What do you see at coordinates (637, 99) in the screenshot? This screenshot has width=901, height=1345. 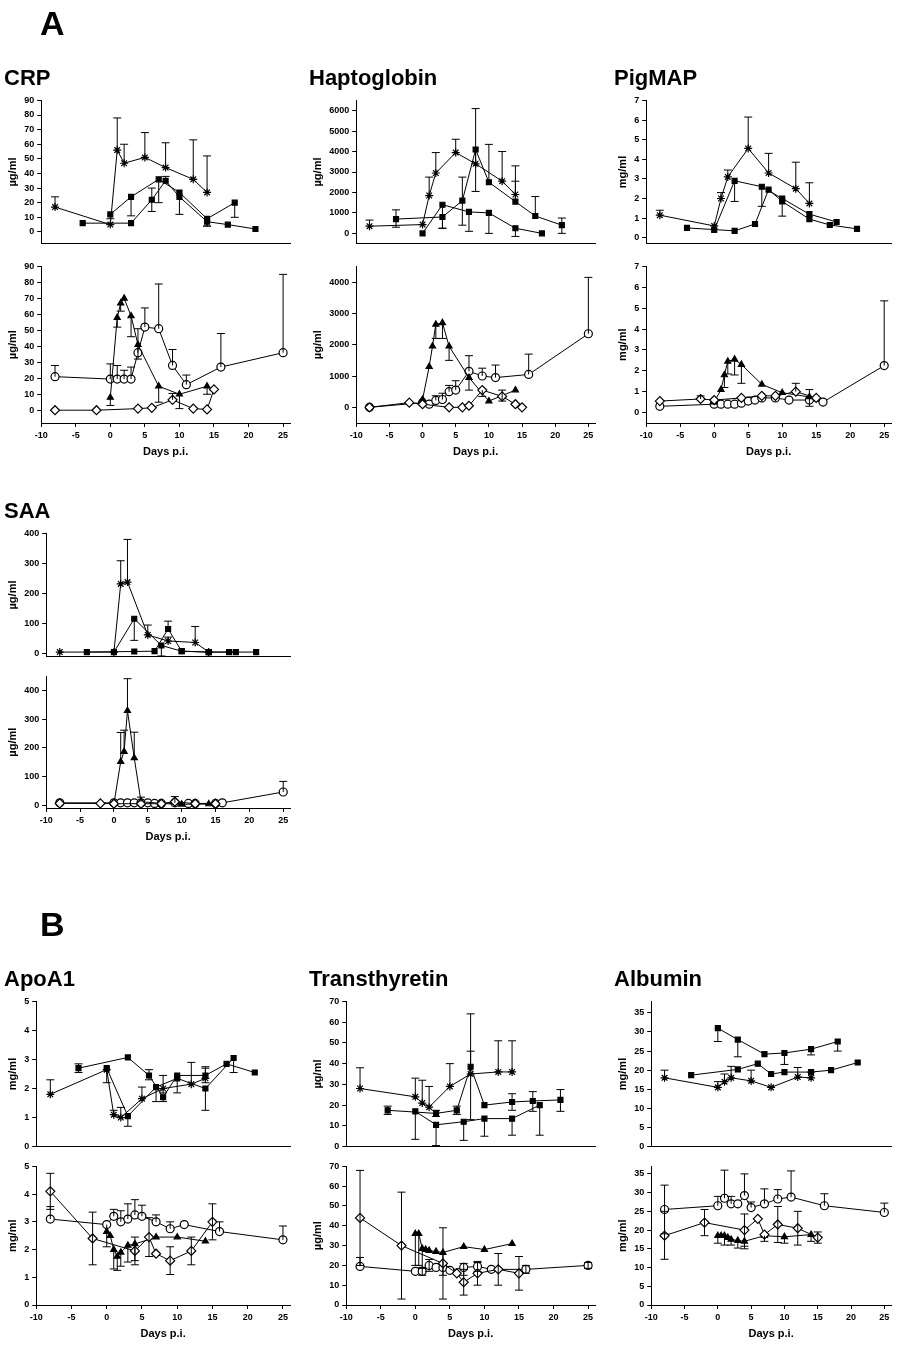 I see `y-tick-label: 7` at bounding box center [637, 99].